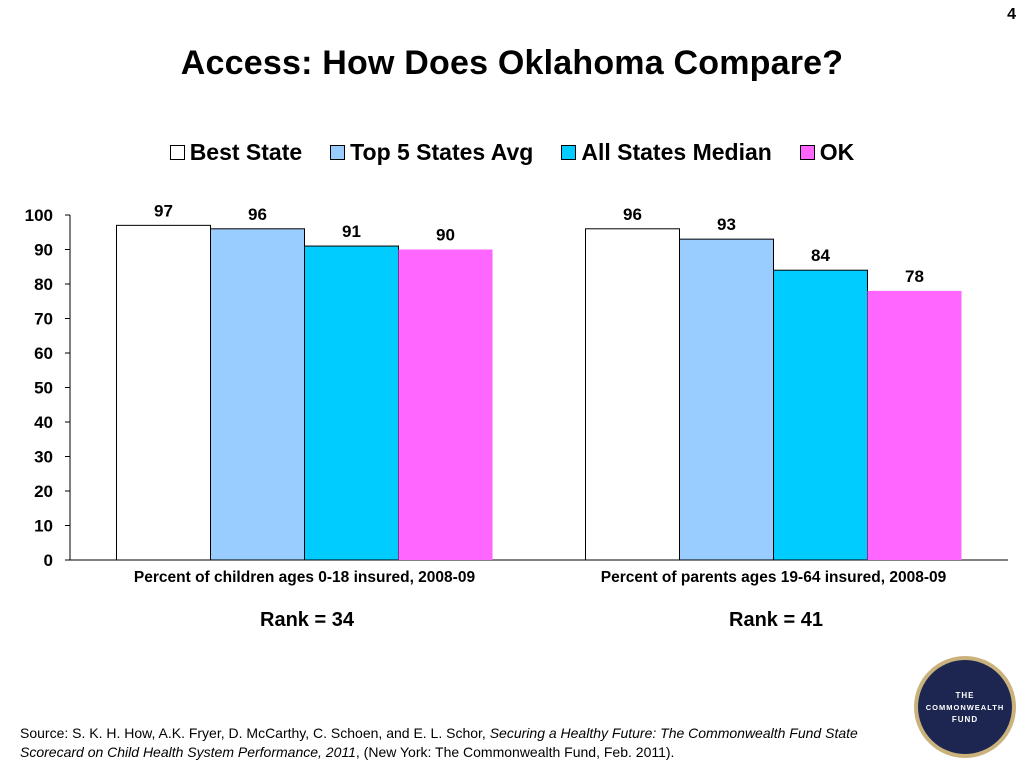 The height and width of the screenshot is (768, 1024). I want to click on legend-swatch-best-state, so click(177, 152).